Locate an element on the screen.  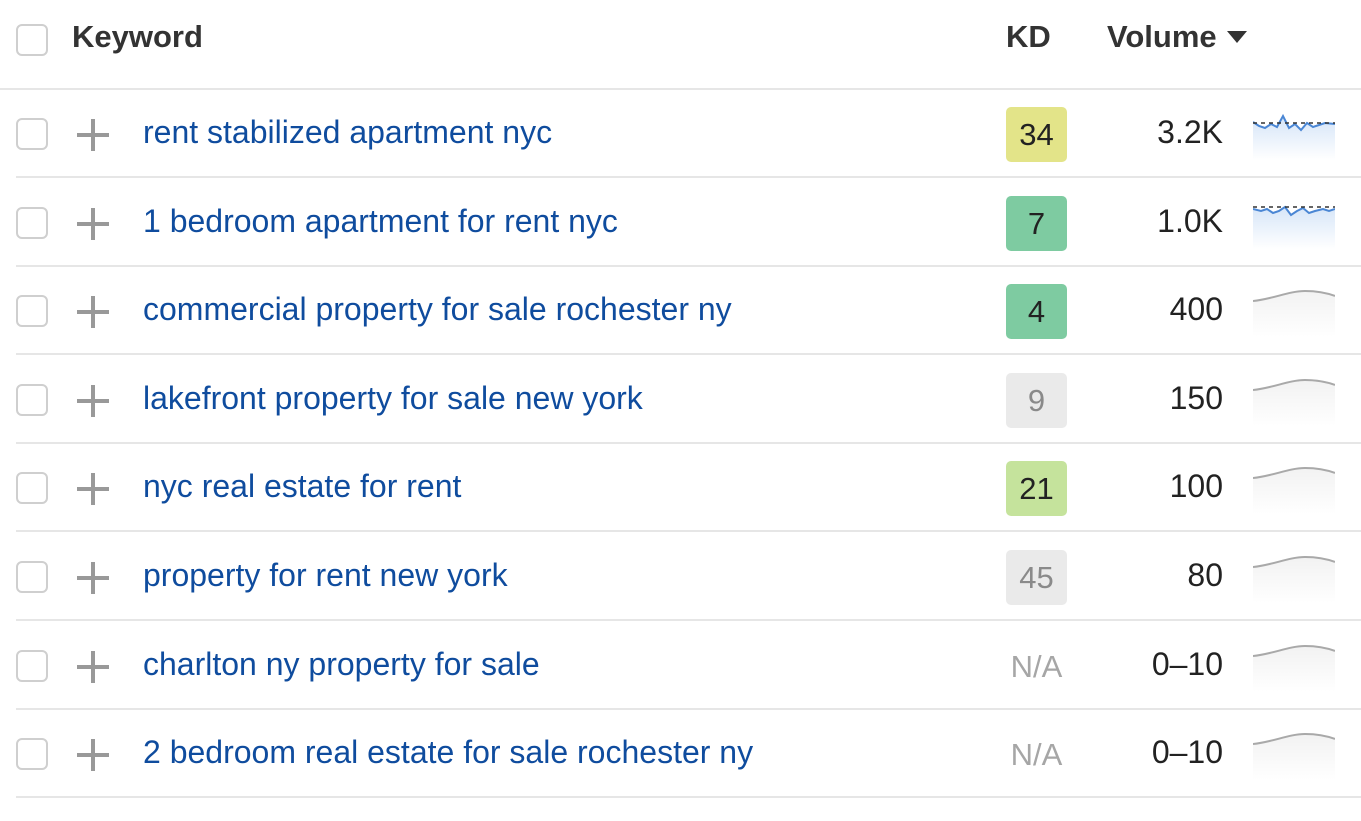
sort-desc-icon is located at coordinates (1236, 36).